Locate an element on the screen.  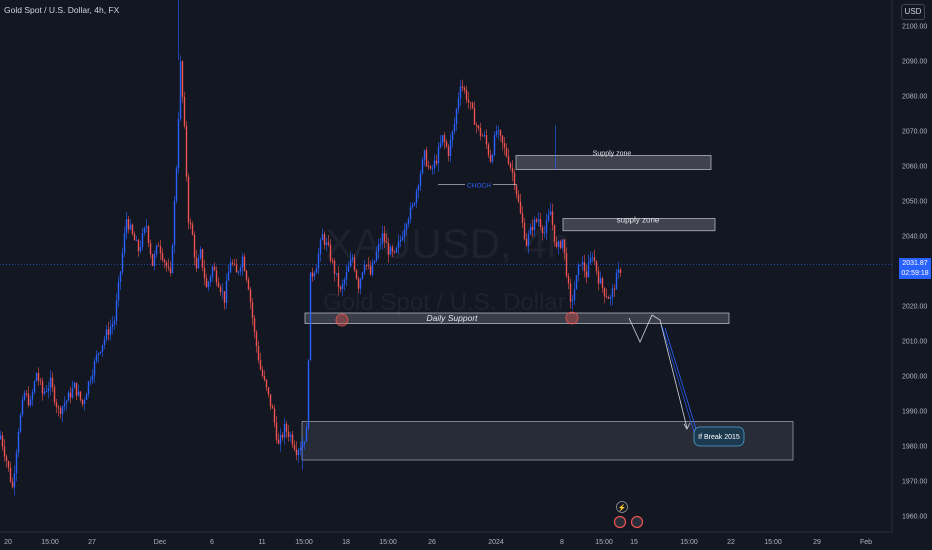
currency-button: USD is located at coordinates (913, 12).